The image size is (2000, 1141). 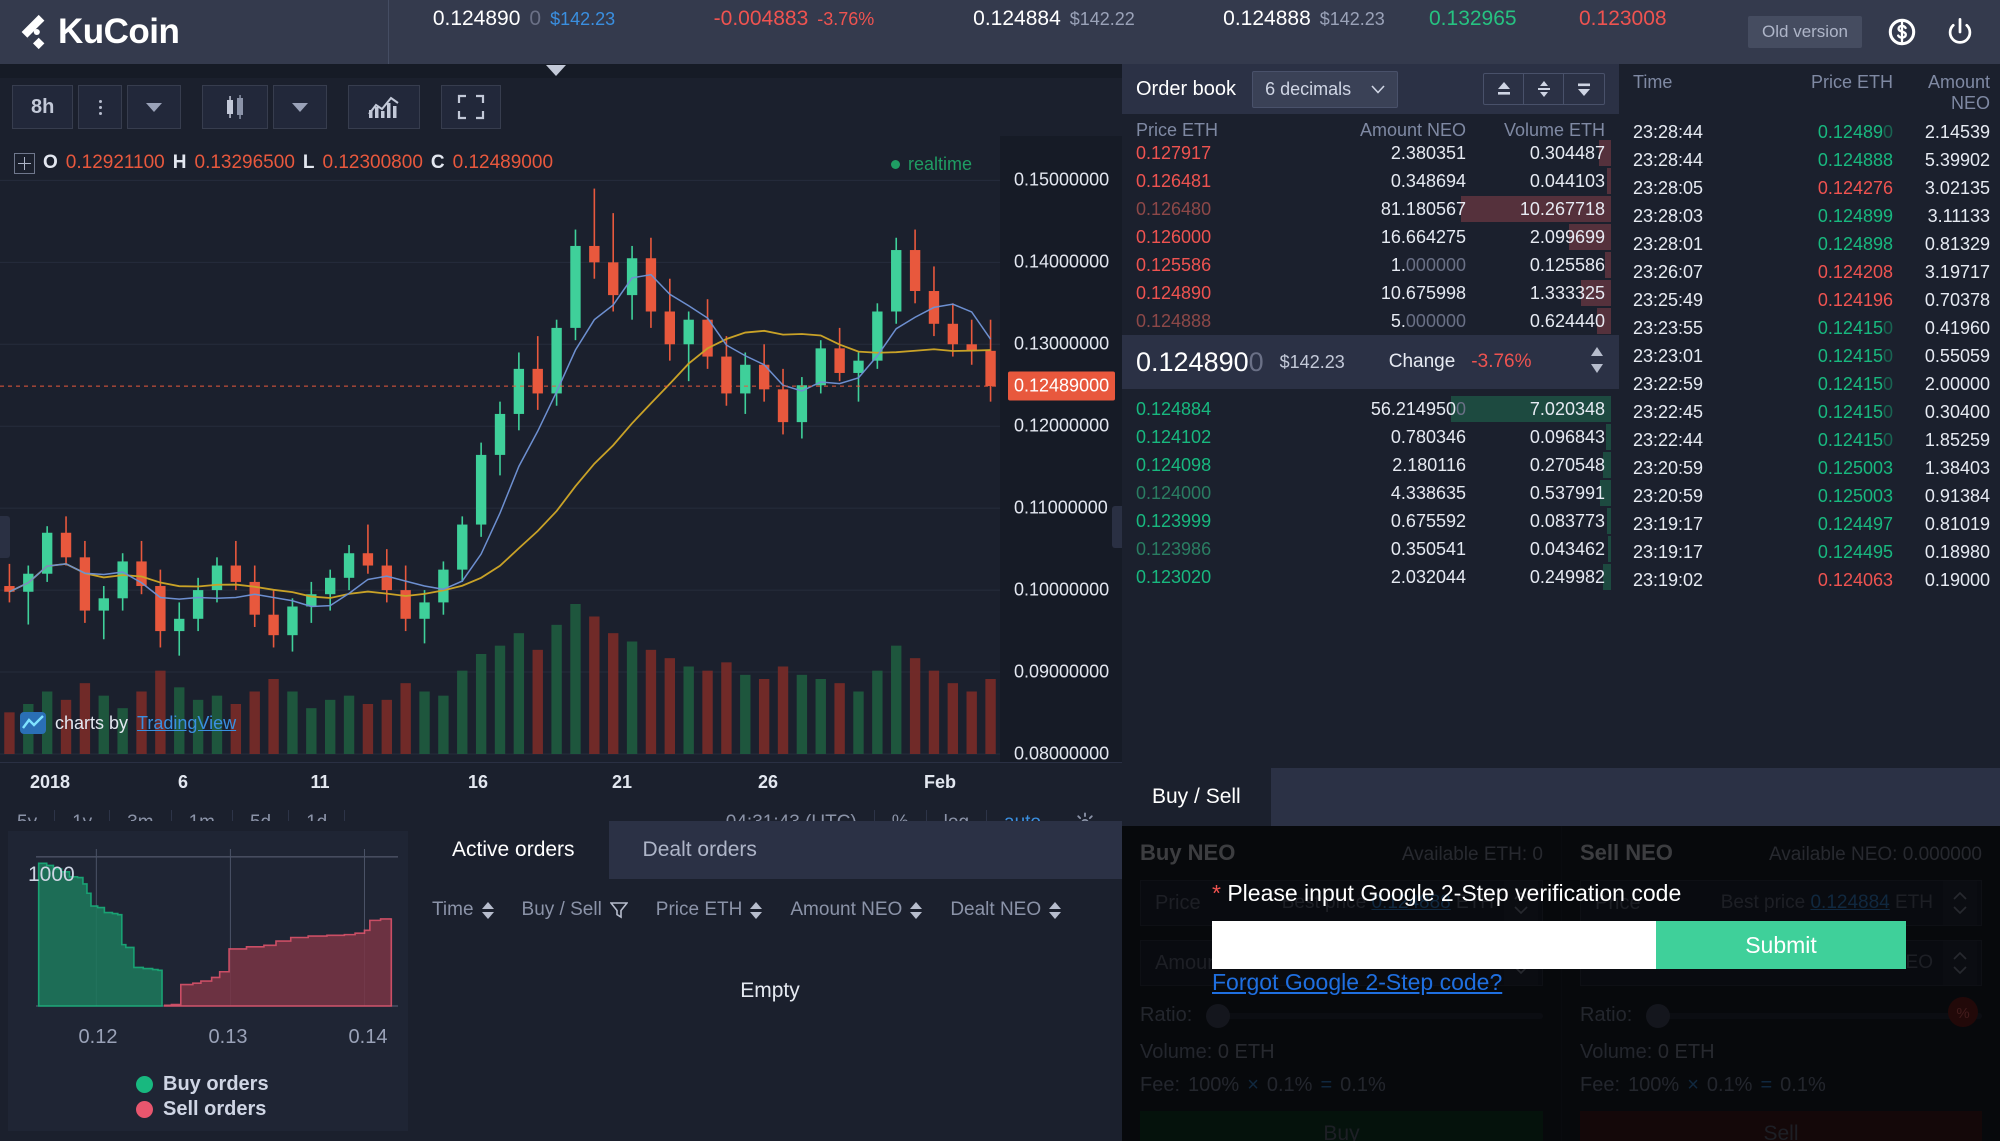 I want to click on ob-volume: 0.044103, so click(x=1567, y=180).